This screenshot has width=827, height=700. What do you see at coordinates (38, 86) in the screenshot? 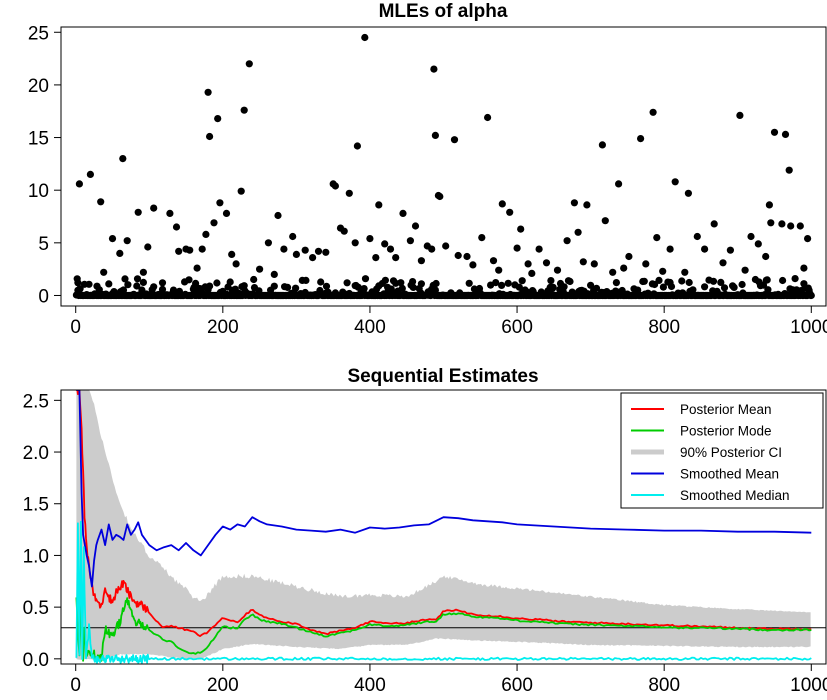
I see `y-tick-label: 20` at bounding box center [38, 86].